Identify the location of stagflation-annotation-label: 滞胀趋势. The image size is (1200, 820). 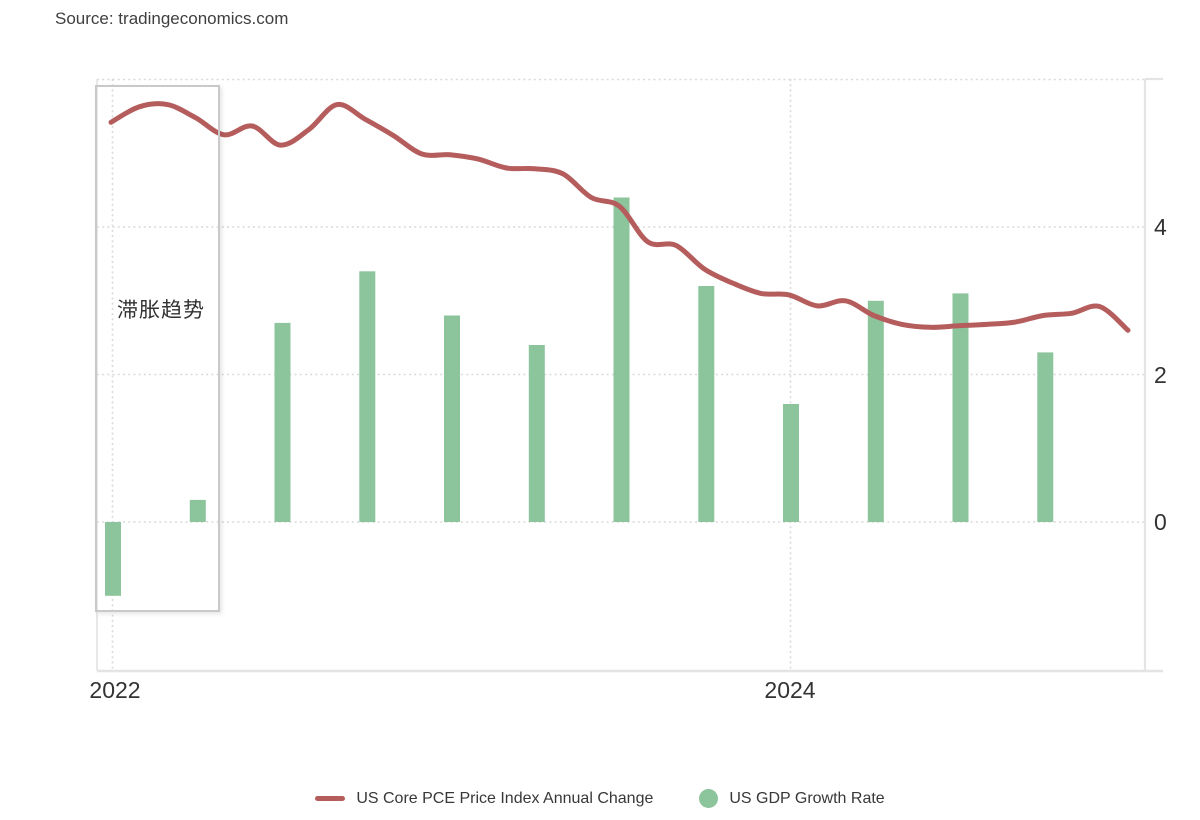
(161, 310).